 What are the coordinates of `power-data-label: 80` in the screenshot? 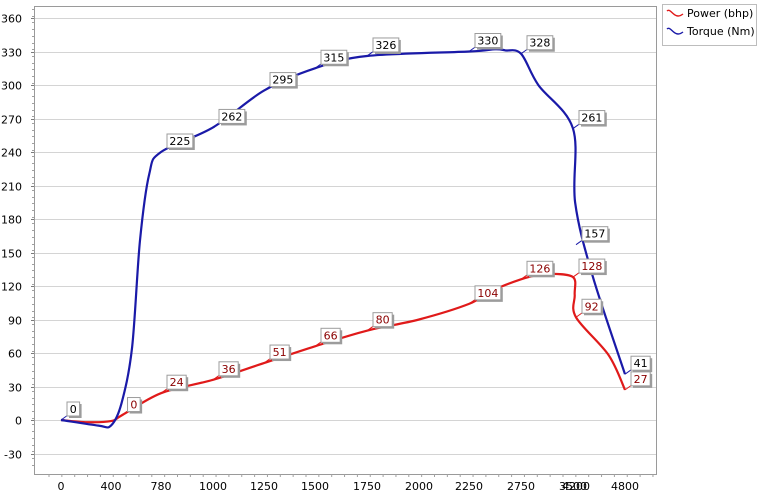 It's located at (383, 320).